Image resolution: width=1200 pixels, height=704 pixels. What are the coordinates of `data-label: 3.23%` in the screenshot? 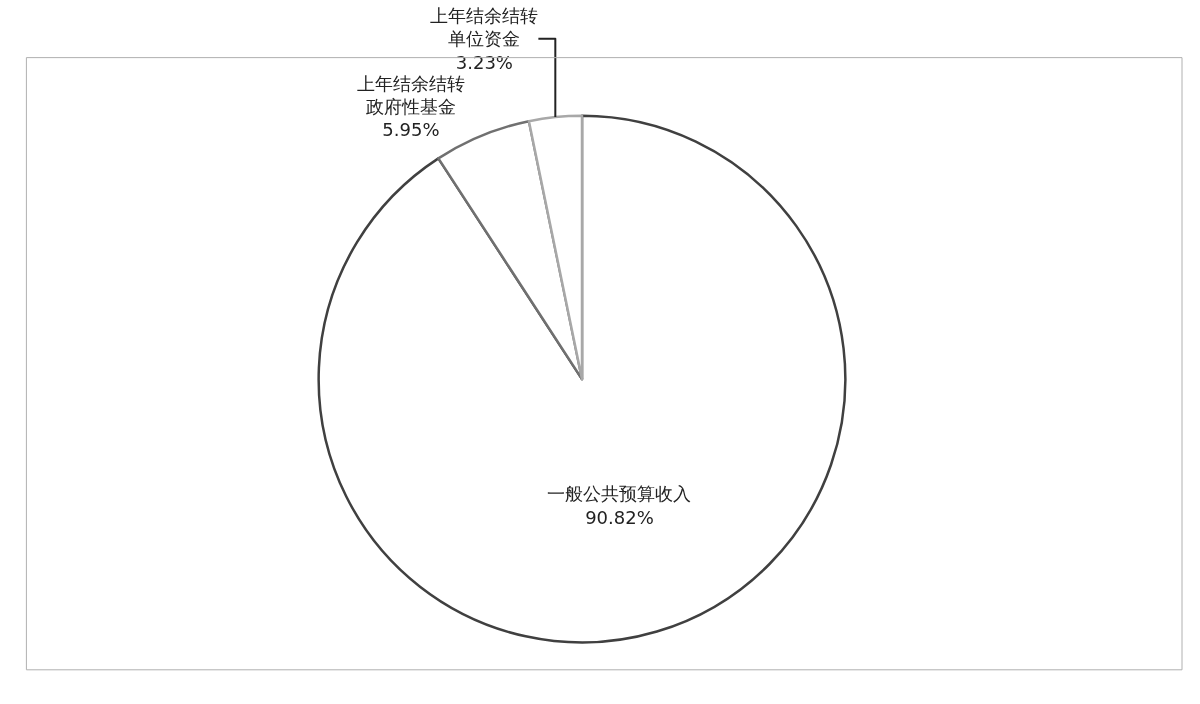 It's located at (484, 62).